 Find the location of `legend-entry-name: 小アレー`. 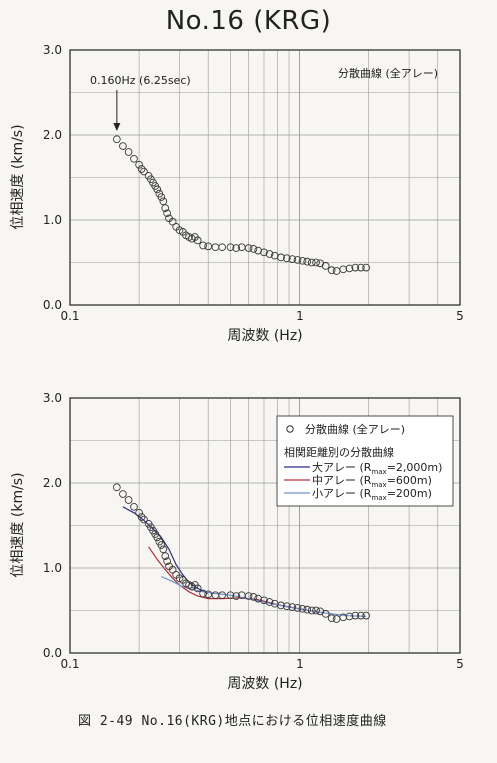

legend-entry-name: 小アレー is located at coordinates (334, 493).